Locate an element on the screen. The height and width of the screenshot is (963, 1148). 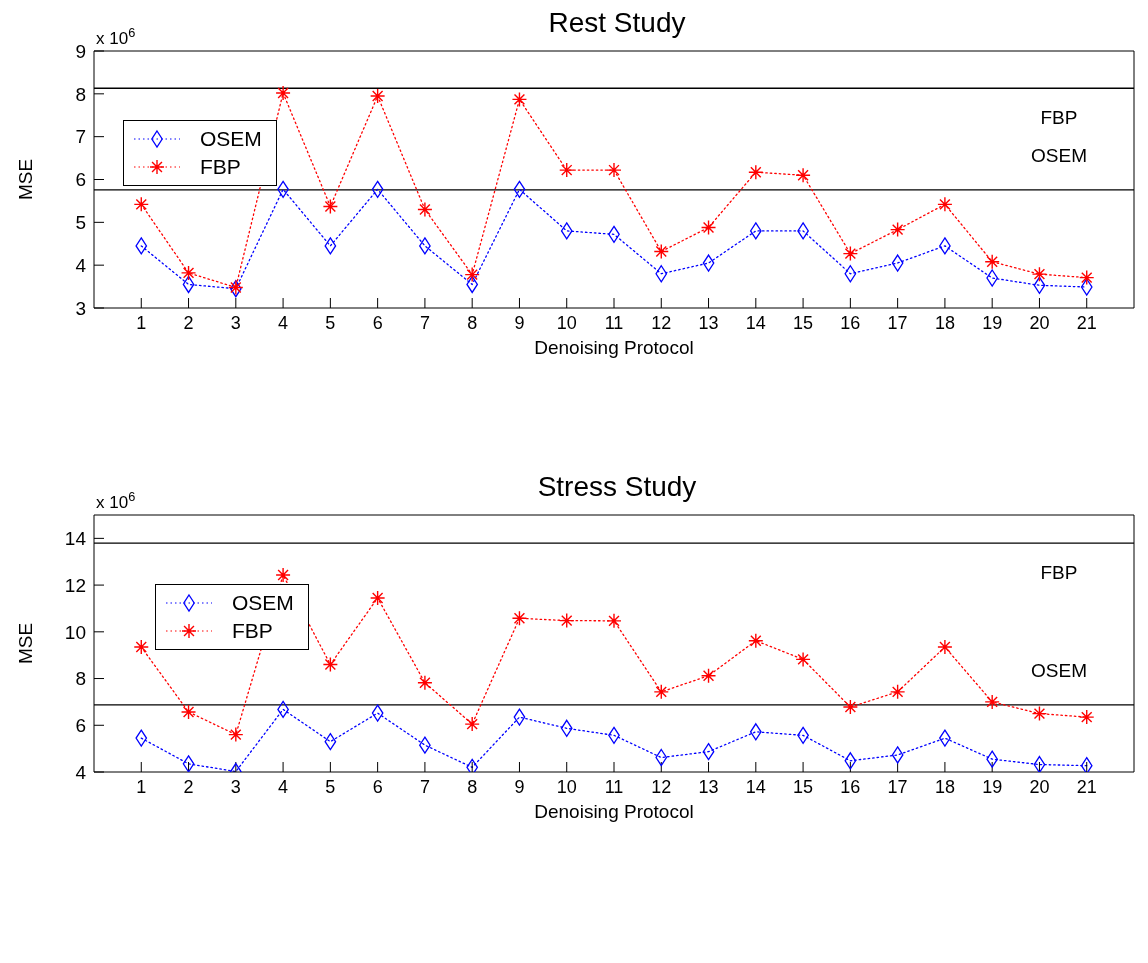
y-tick-label: 7 is located at coordinates (80, 137).